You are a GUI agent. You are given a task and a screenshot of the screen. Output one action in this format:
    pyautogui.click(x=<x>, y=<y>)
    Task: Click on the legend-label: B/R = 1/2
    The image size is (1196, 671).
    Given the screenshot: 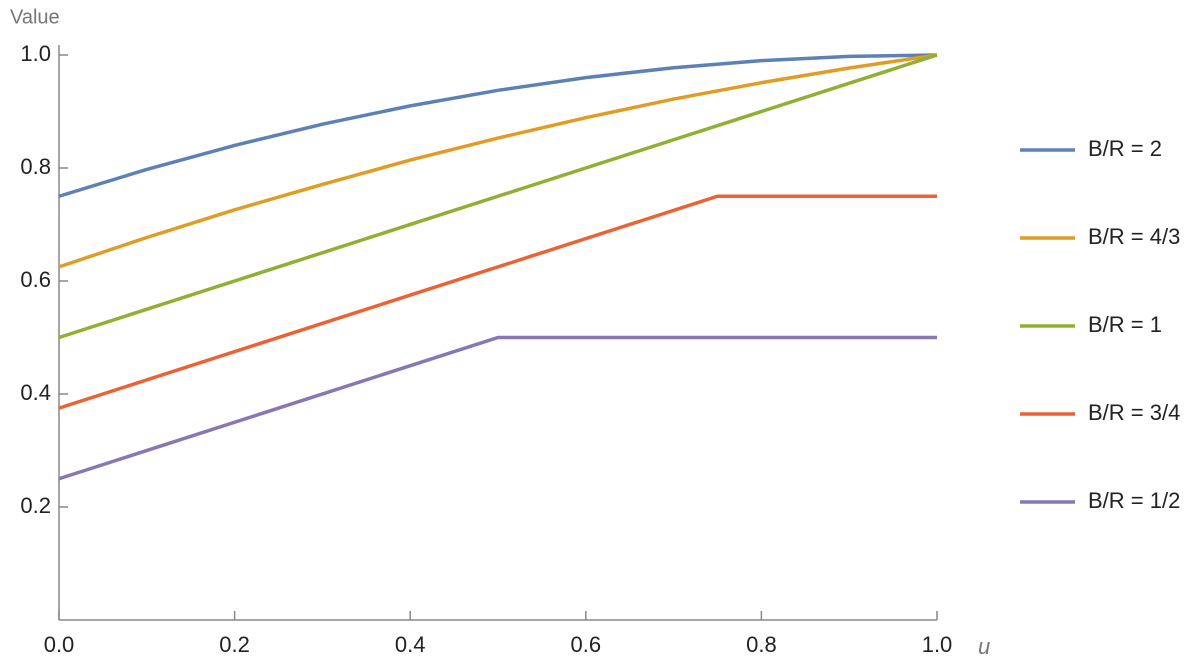 What is the action you would take?
    pyautogui.click(x=1134, y=500)
    